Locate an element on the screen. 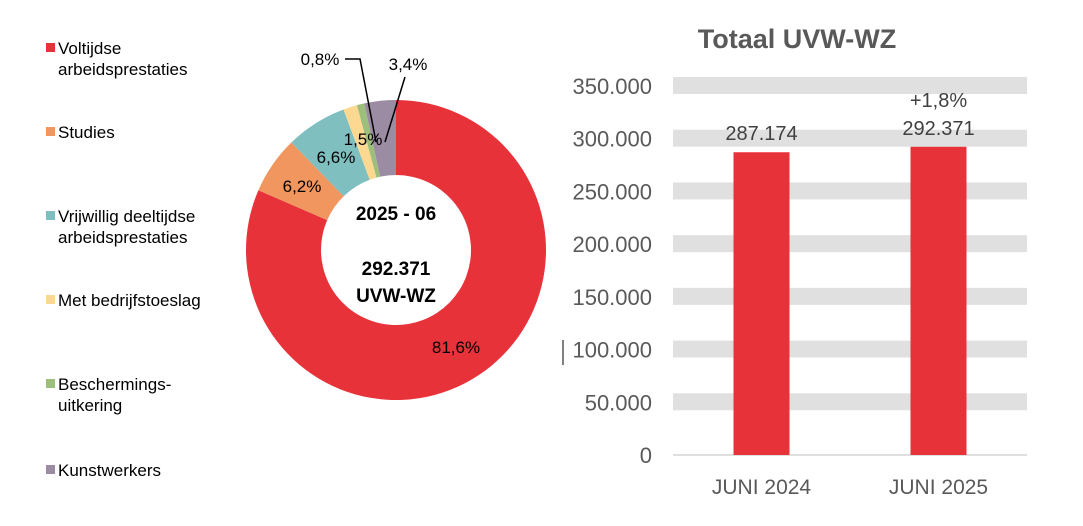  legend-item: Voltijdse arbeidsprestaties is located at coordinates (117, 59).